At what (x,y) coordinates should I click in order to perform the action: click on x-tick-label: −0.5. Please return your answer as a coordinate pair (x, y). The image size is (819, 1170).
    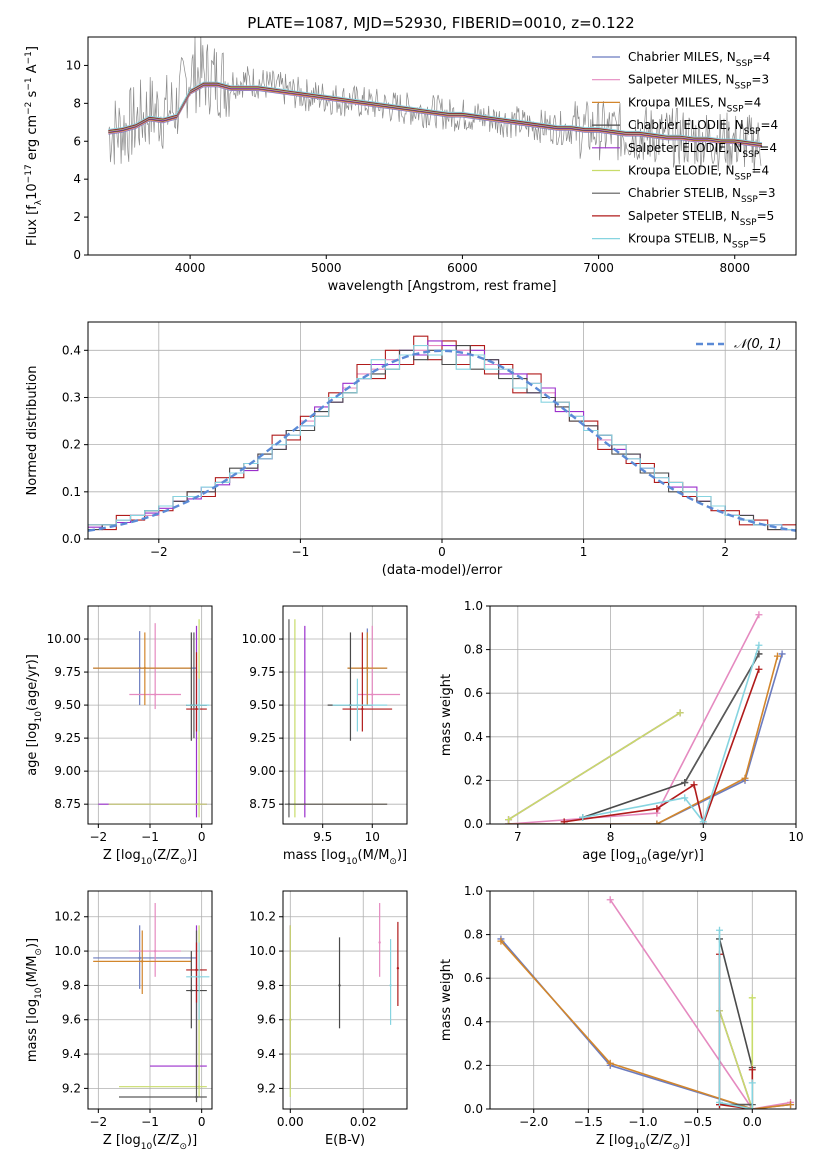
    Looking at the image, I should click on (697, 1122).